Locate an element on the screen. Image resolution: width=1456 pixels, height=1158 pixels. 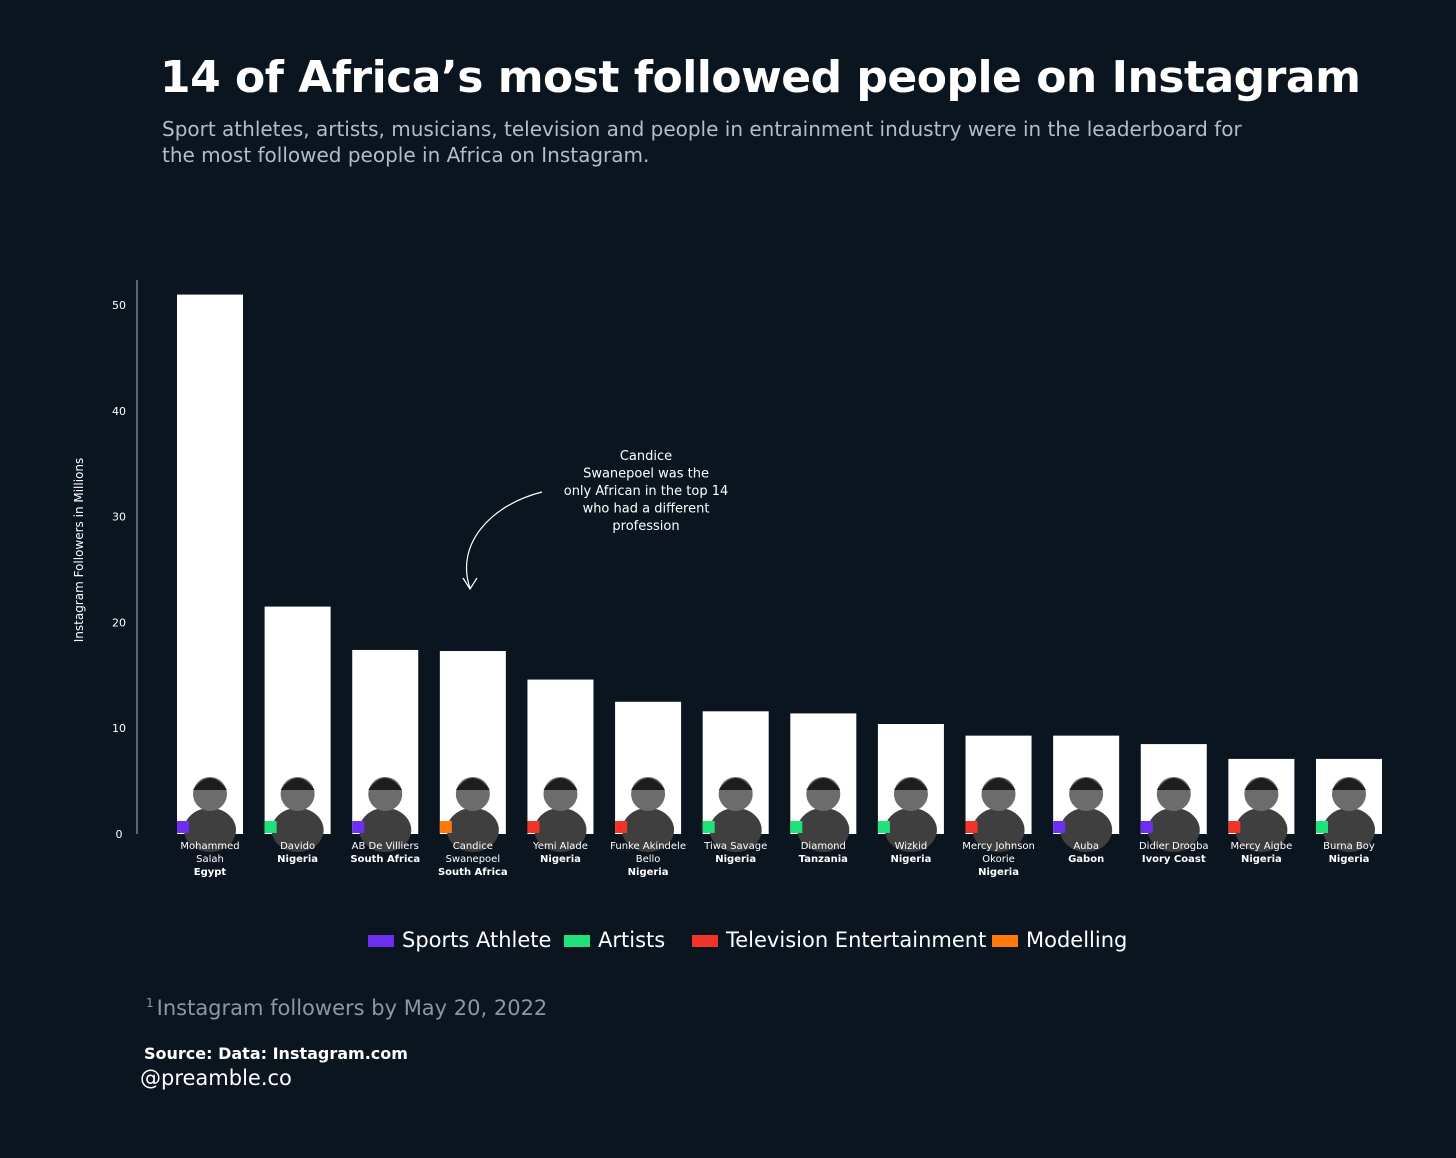
legend-label-artists: Artists is located at coordinates (632, 940).